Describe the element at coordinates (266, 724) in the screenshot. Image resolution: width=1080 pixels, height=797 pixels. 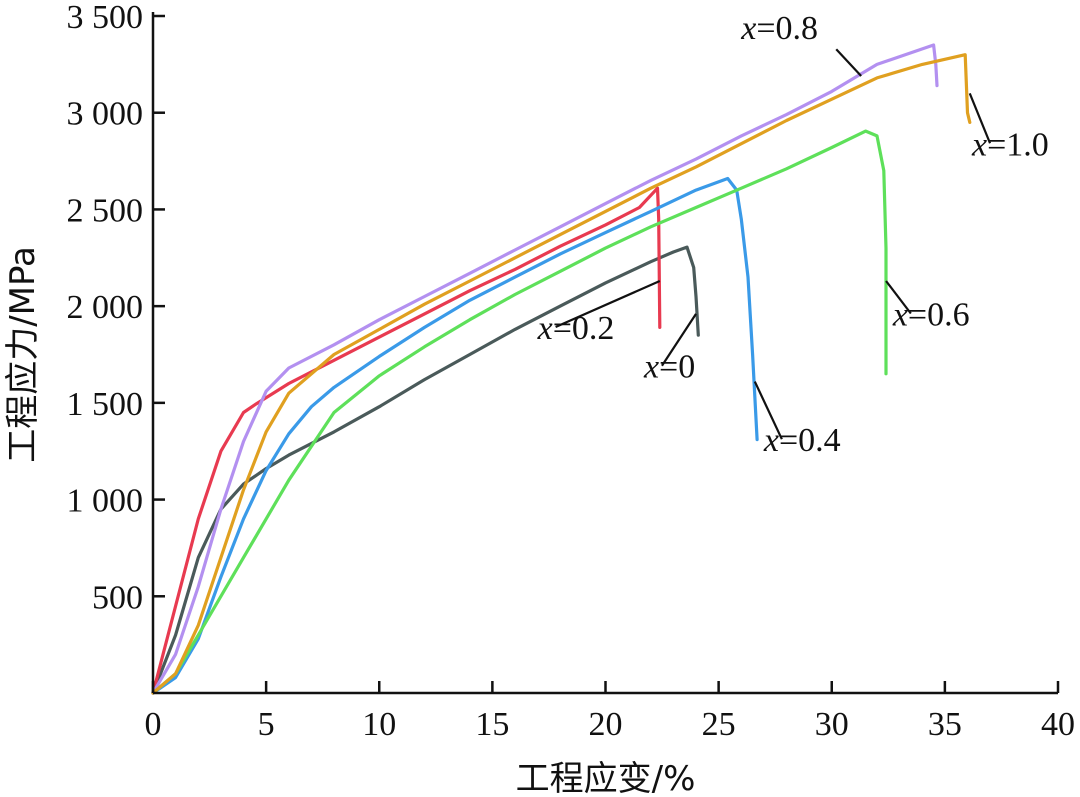
I see `x-tick-label: 5` at that location.